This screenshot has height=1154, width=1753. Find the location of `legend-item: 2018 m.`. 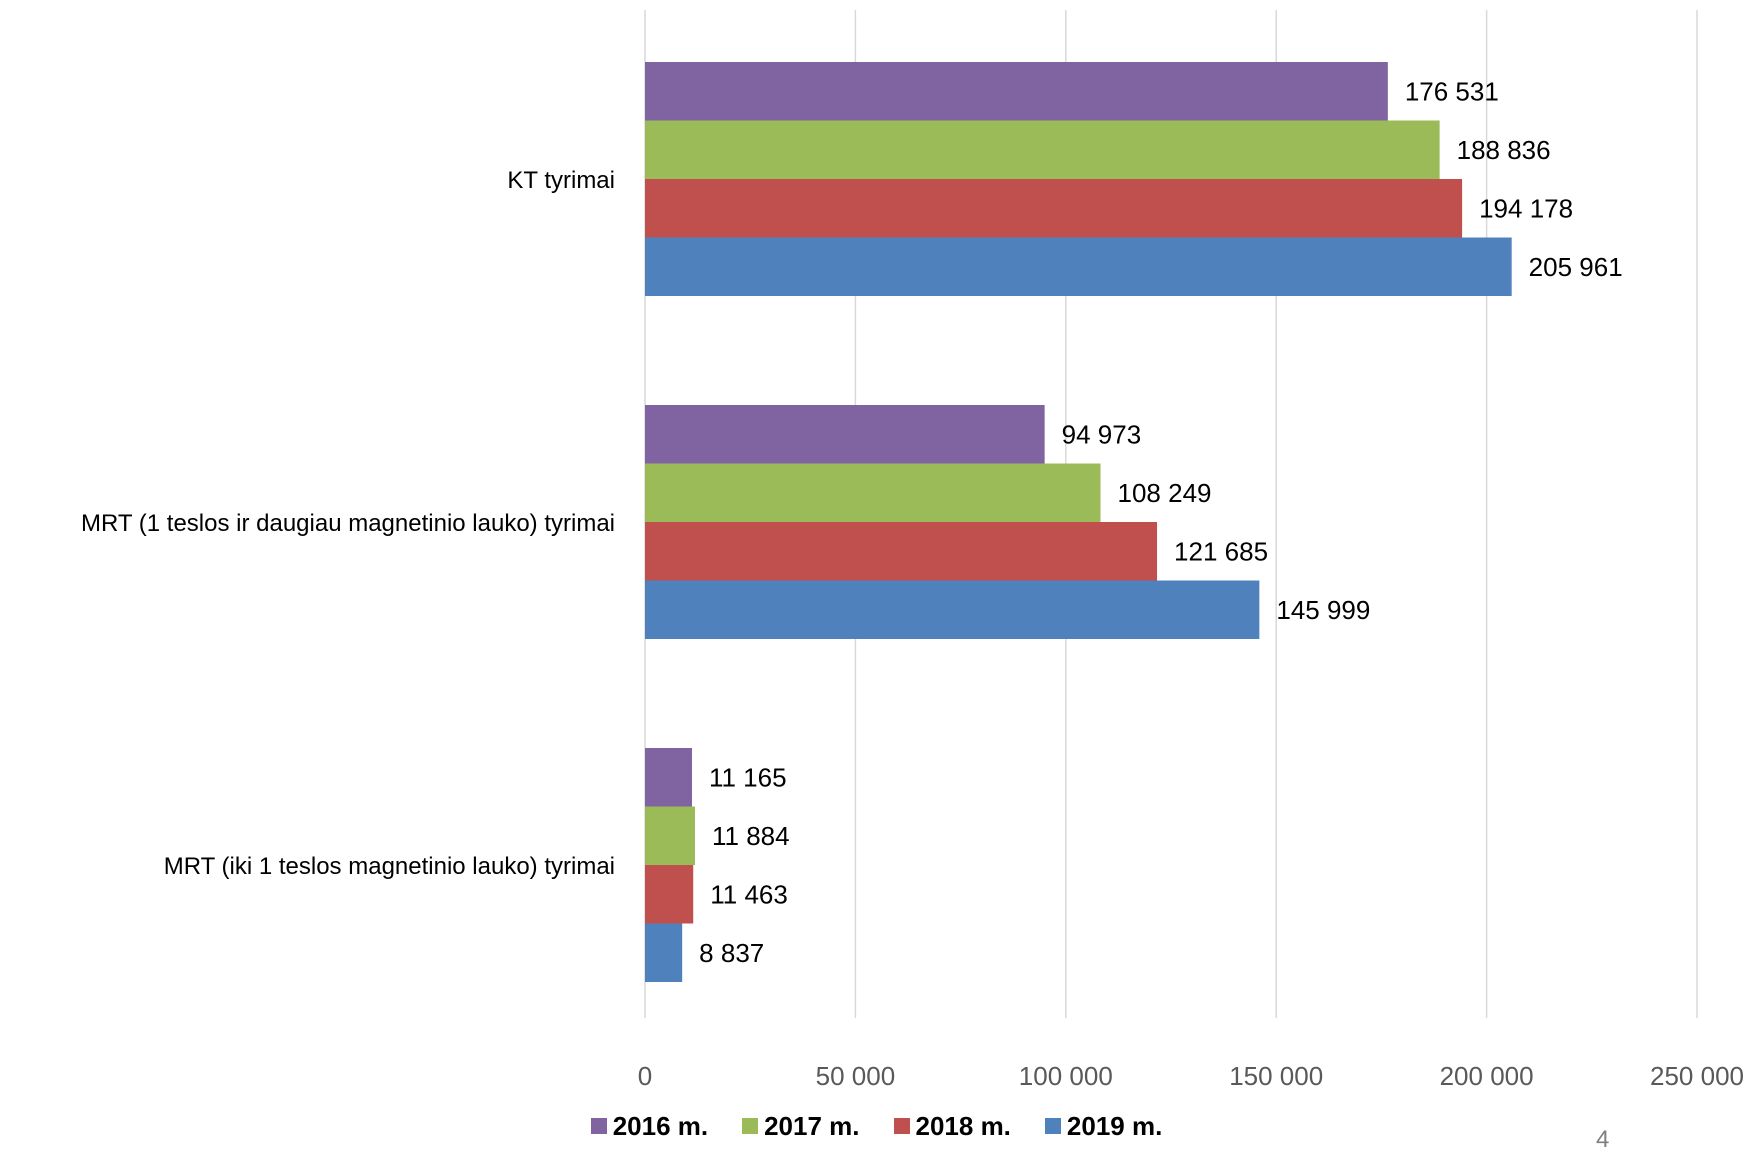

legend-item: 2018 m. is located at coordinates (952, 1126).